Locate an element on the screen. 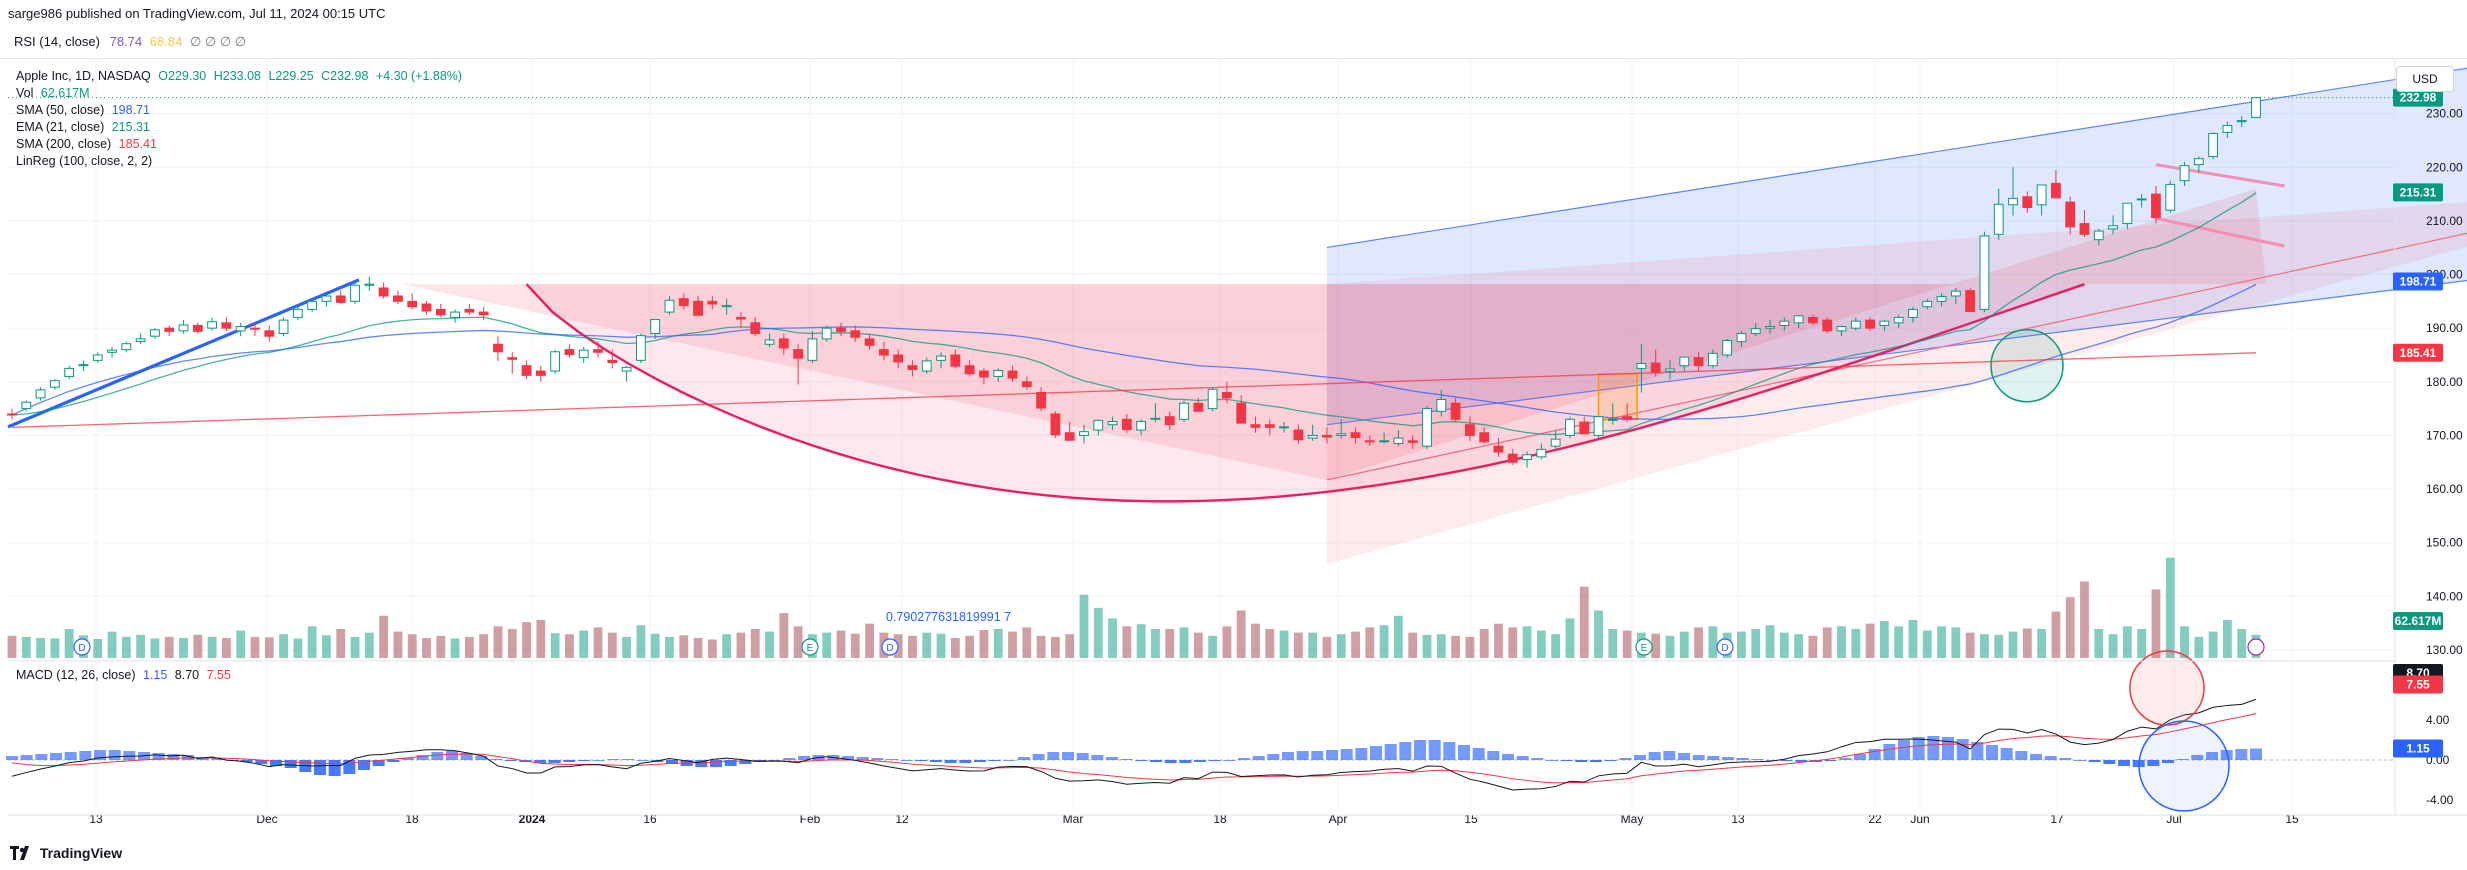 This screenshot has width=2467, height=870. volume-label: Vol is located at coordinates (25, 93).